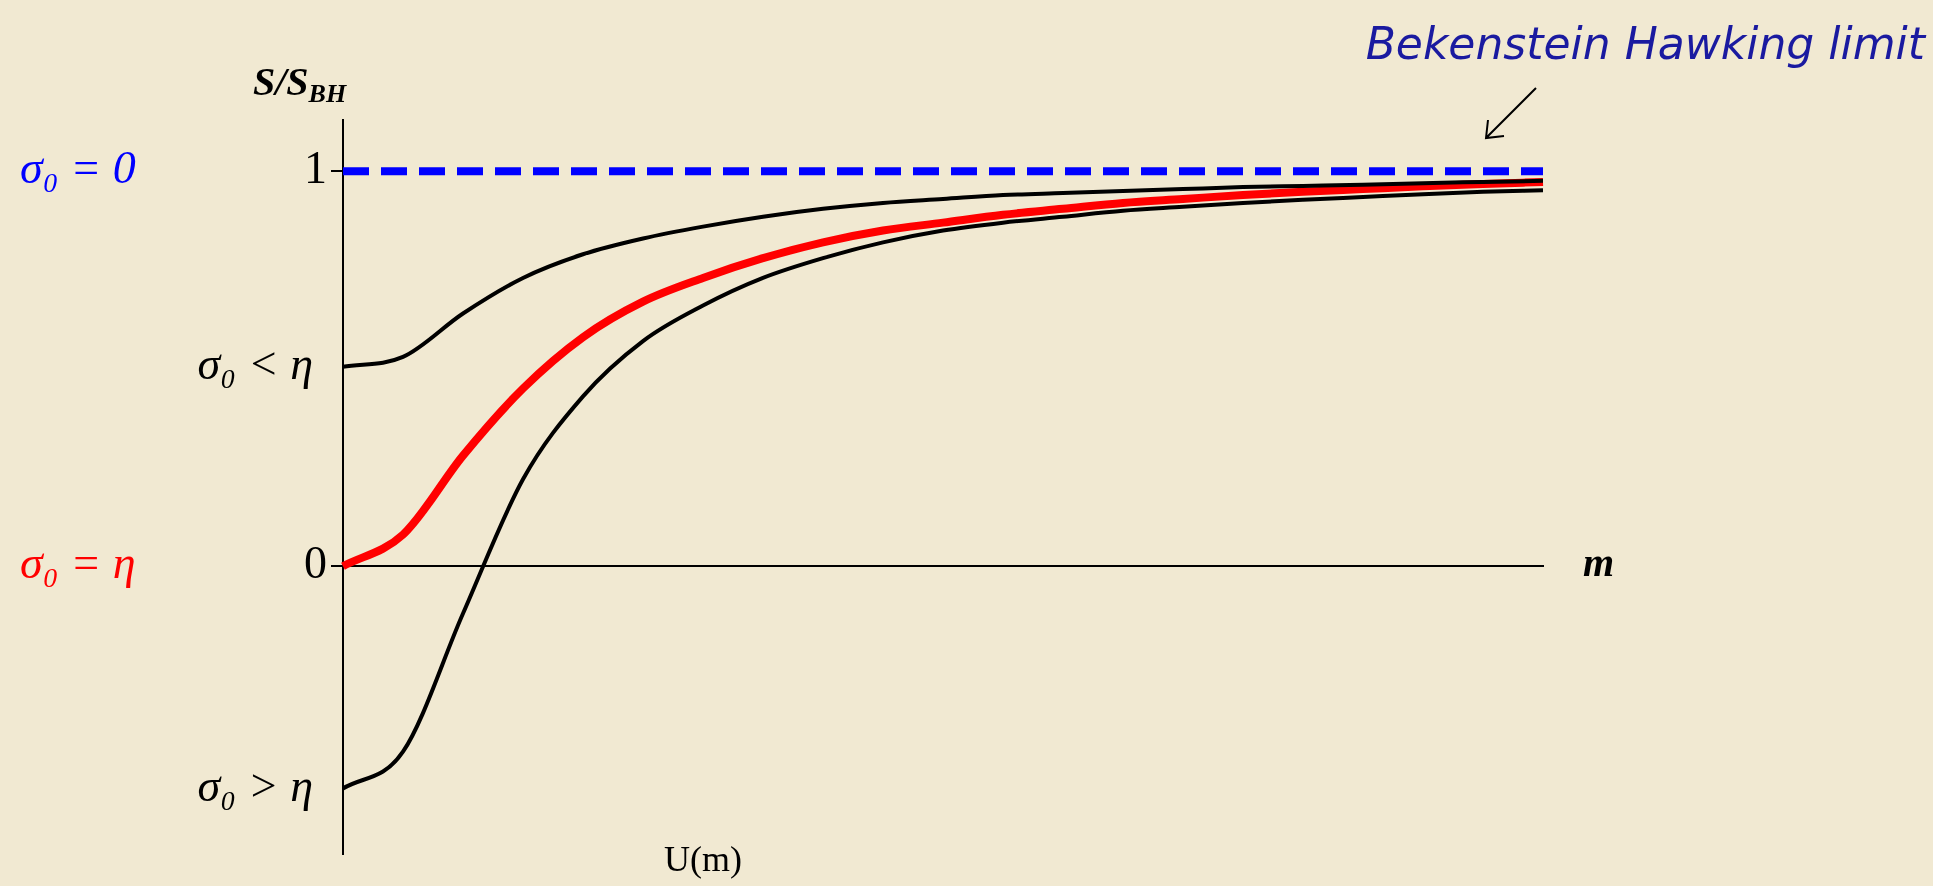 The image size is (1933, 886). Describe the element at coordinates (703, 859) in the screenshot. I see `annotation: U(m)` at that location.